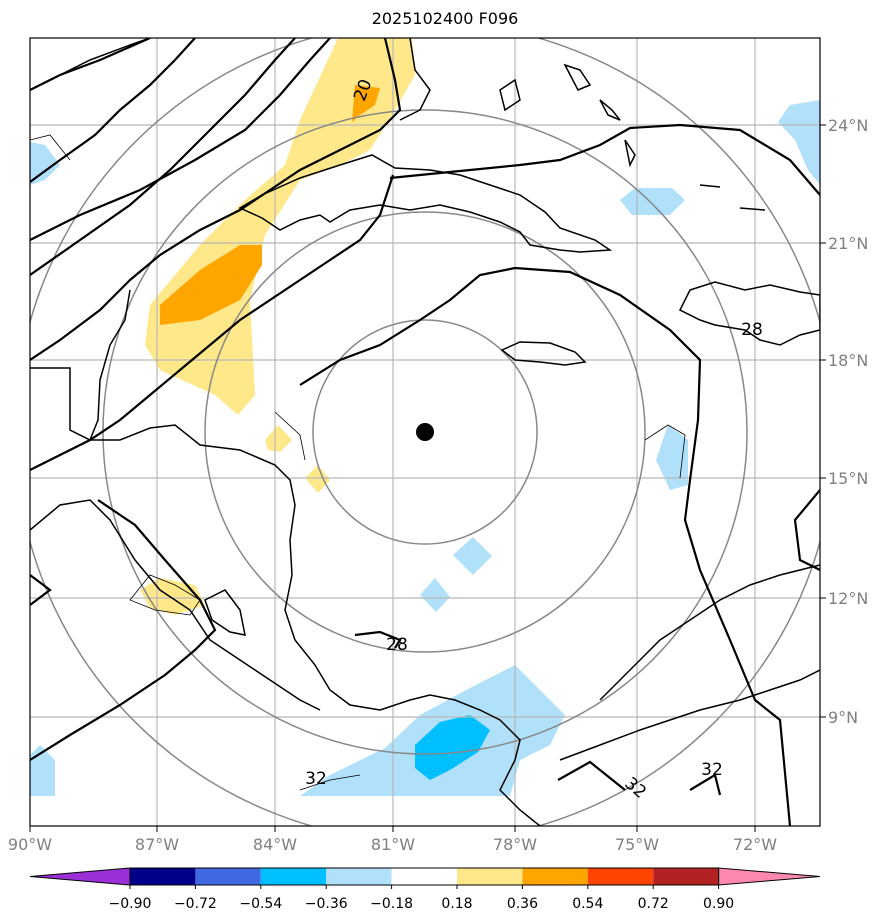 The width and height of the screenshot is (890, 924). What do you see at coordinates (848, 598) in the screenshot?
I see `lat-tick-label: 12°N` at bounding box center [848, 598].